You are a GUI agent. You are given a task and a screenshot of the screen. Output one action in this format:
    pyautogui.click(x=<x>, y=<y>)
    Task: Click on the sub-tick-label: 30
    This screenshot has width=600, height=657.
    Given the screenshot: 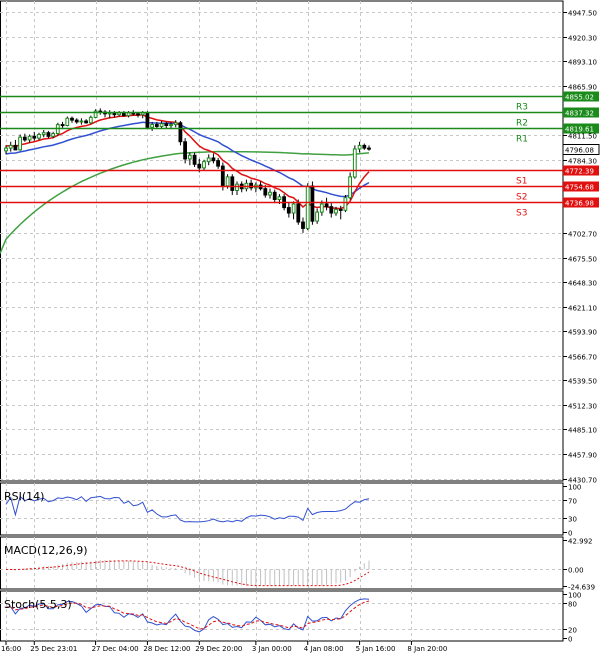 What is the action you would take?
    pyautogui.click(x=572, y=520)
    